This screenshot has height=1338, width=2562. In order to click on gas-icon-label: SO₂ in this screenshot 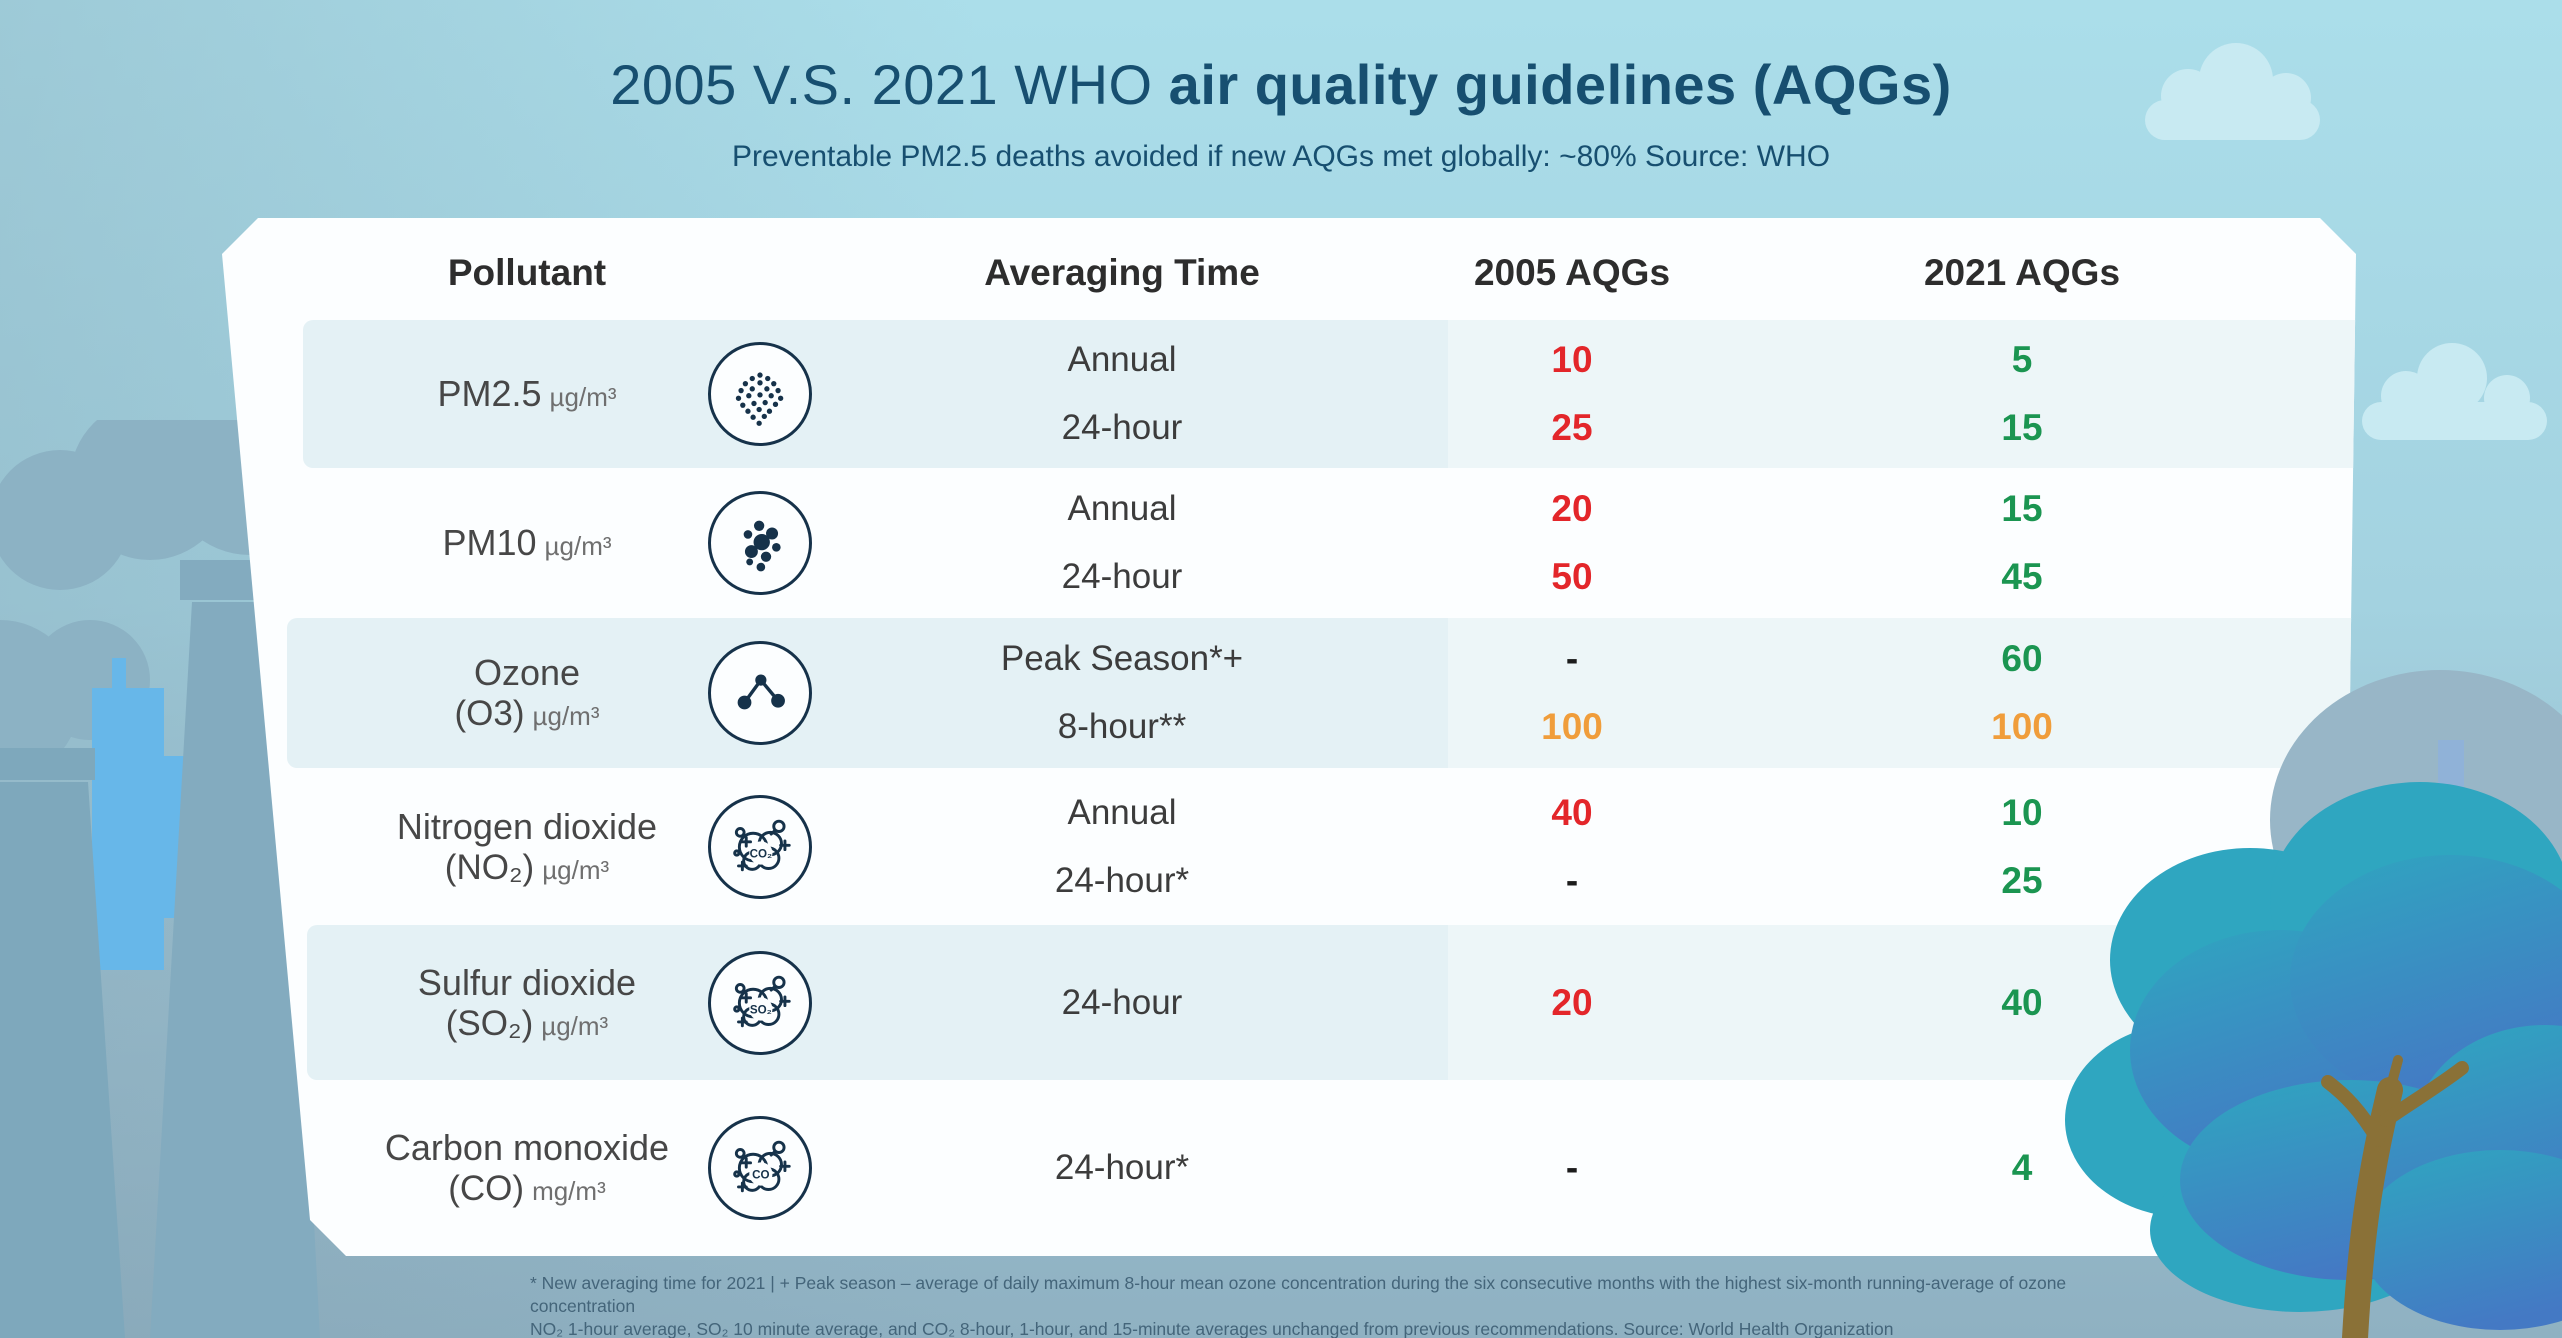, I will do `click(761, 1009)`.